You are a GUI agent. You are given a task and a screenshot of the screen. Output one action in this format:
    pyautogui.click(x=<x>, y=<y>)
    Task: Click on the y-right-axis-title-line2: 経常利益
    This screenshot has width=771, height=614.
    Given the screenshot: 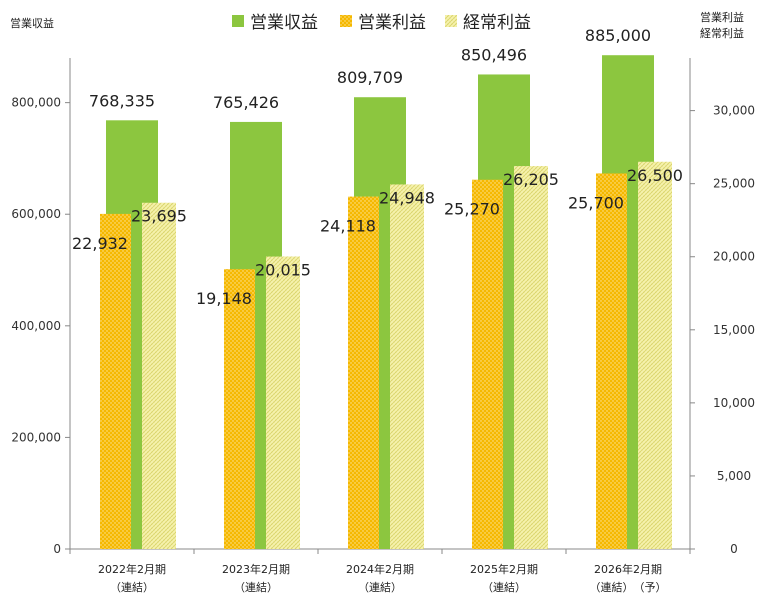 What is the action you would take?
    pyautogui.click(x=722, y=33)
    